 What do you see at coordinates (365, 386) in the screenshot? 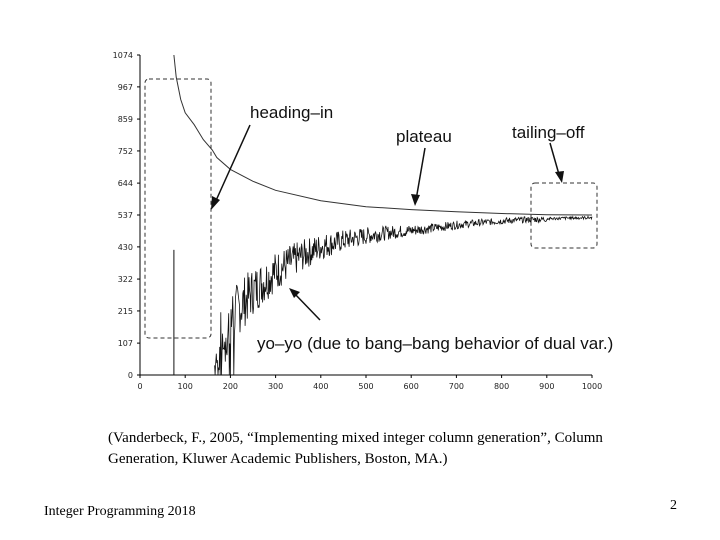
I see `x-tick-label: 500` at bounding box center [365, 386].